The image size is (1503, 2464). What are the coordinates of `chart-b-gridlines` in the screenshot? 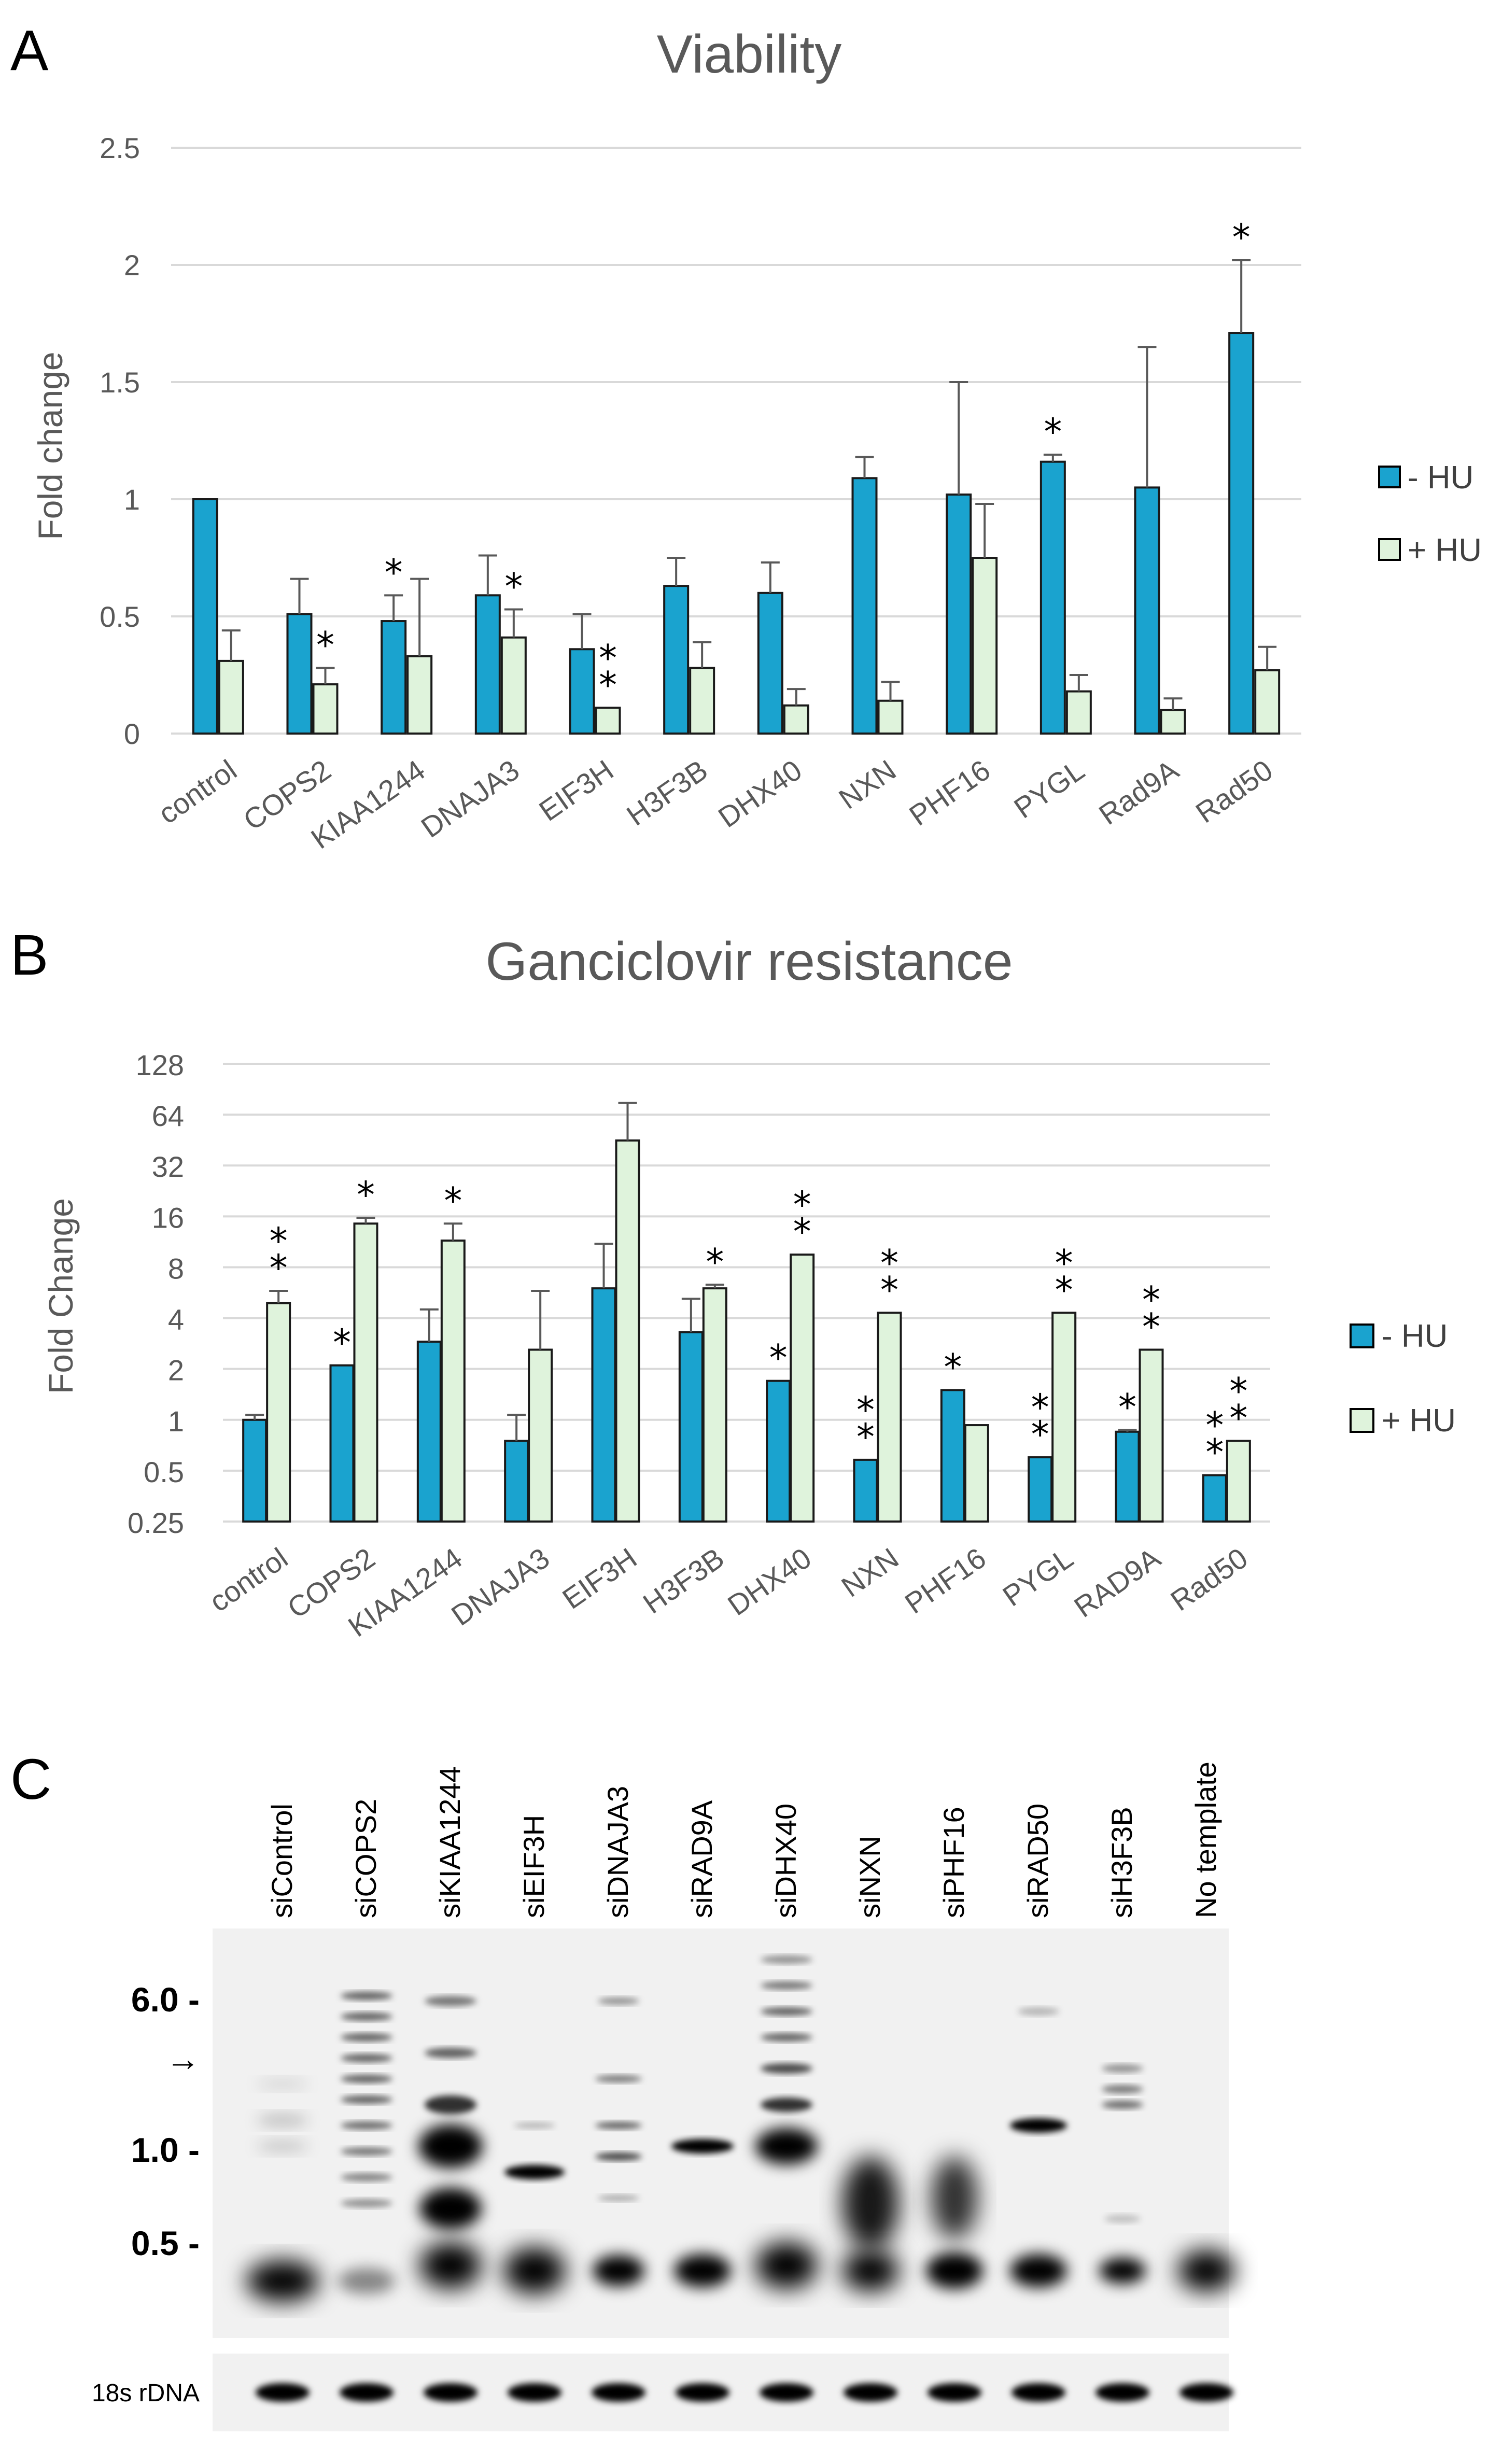 It's located at (746, 1293).